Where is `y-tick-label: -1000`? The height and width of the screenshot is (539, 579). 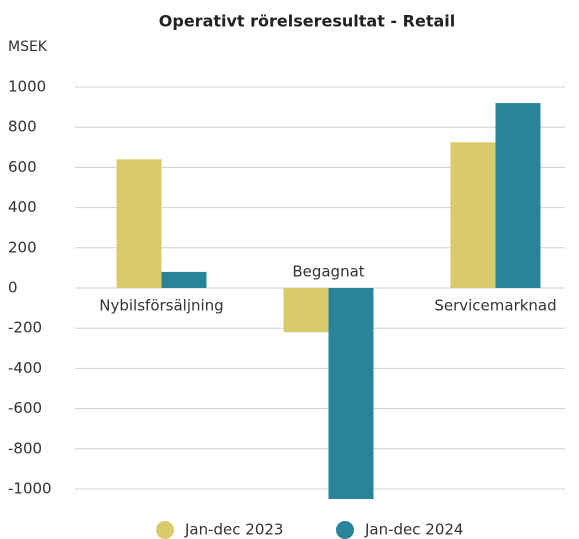 y-tick-label: -1000 is located at coordinates (30, 489).